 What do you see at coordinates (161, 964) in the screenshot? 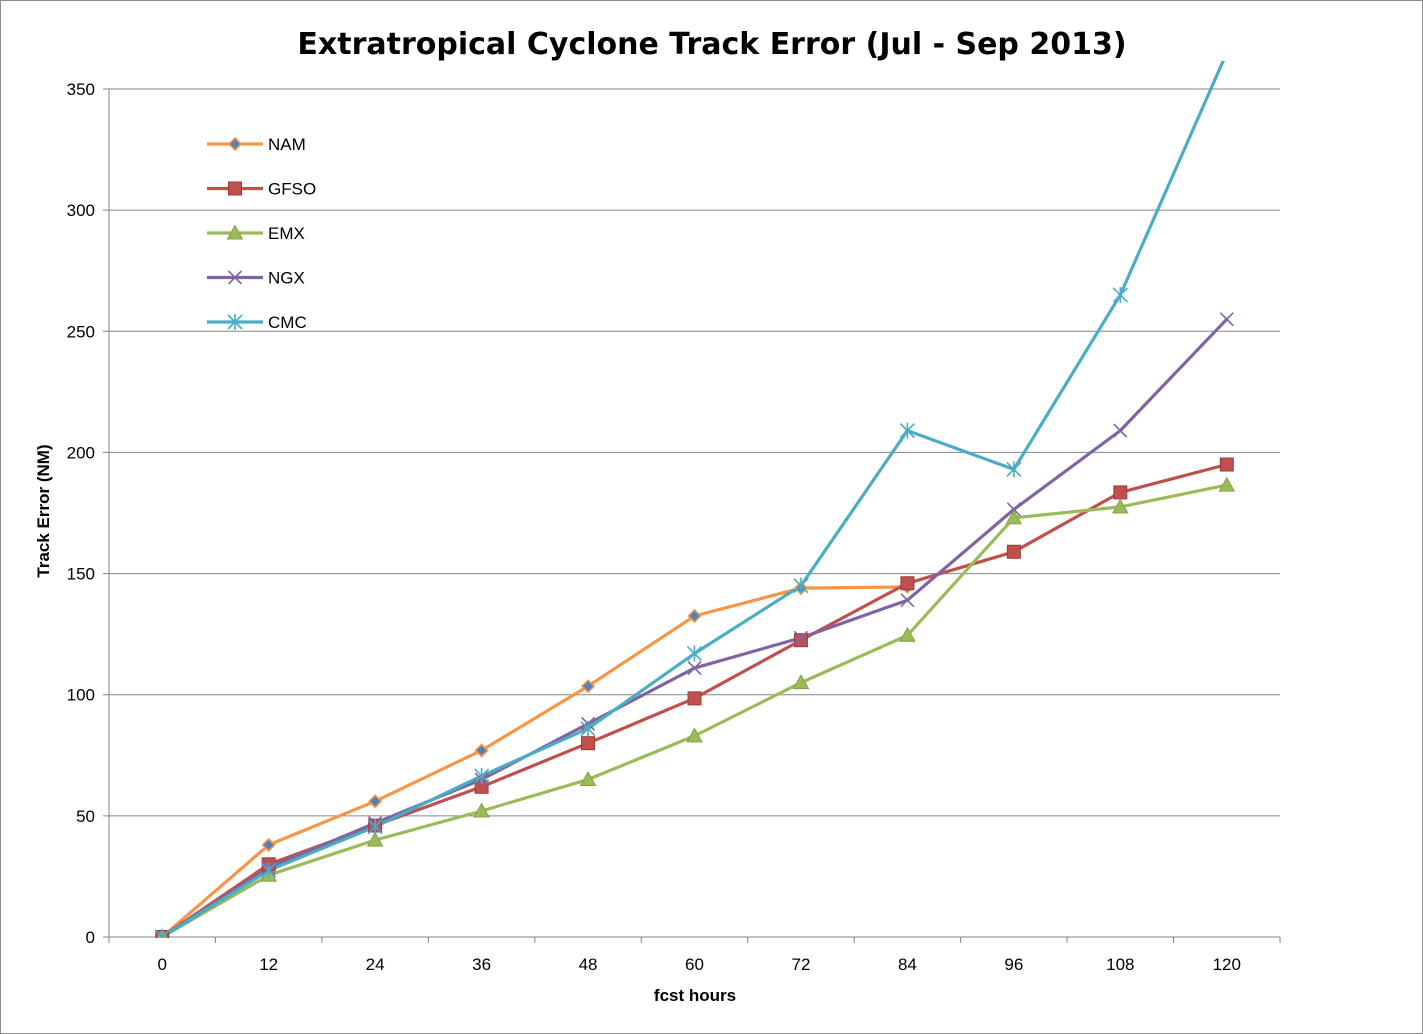
I see `x-tick-label: 0` at bounding box center [161, 964].